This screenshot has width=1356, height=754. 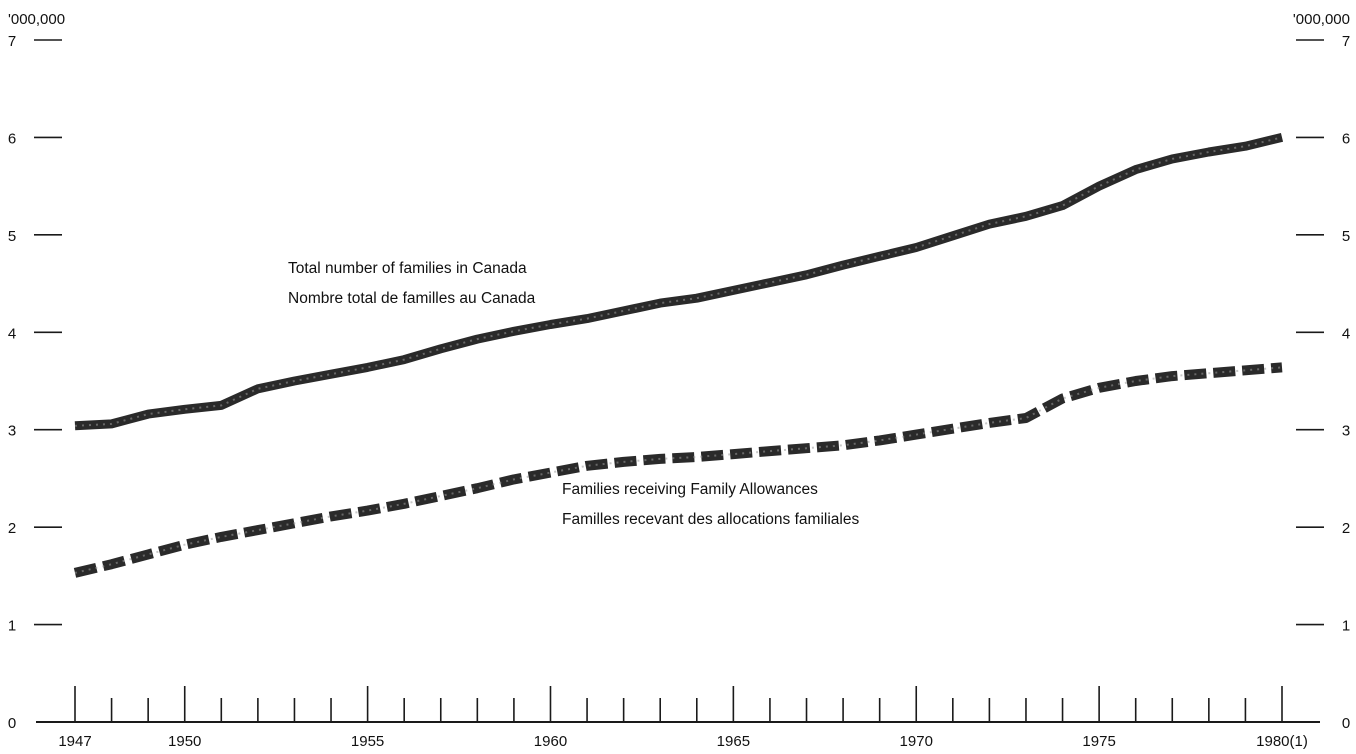 What do you see at coordinates (407, 268) in the screenshot?
I see `series-1-label-en: Total number of families in Canada` at bounding box center [407, 268].